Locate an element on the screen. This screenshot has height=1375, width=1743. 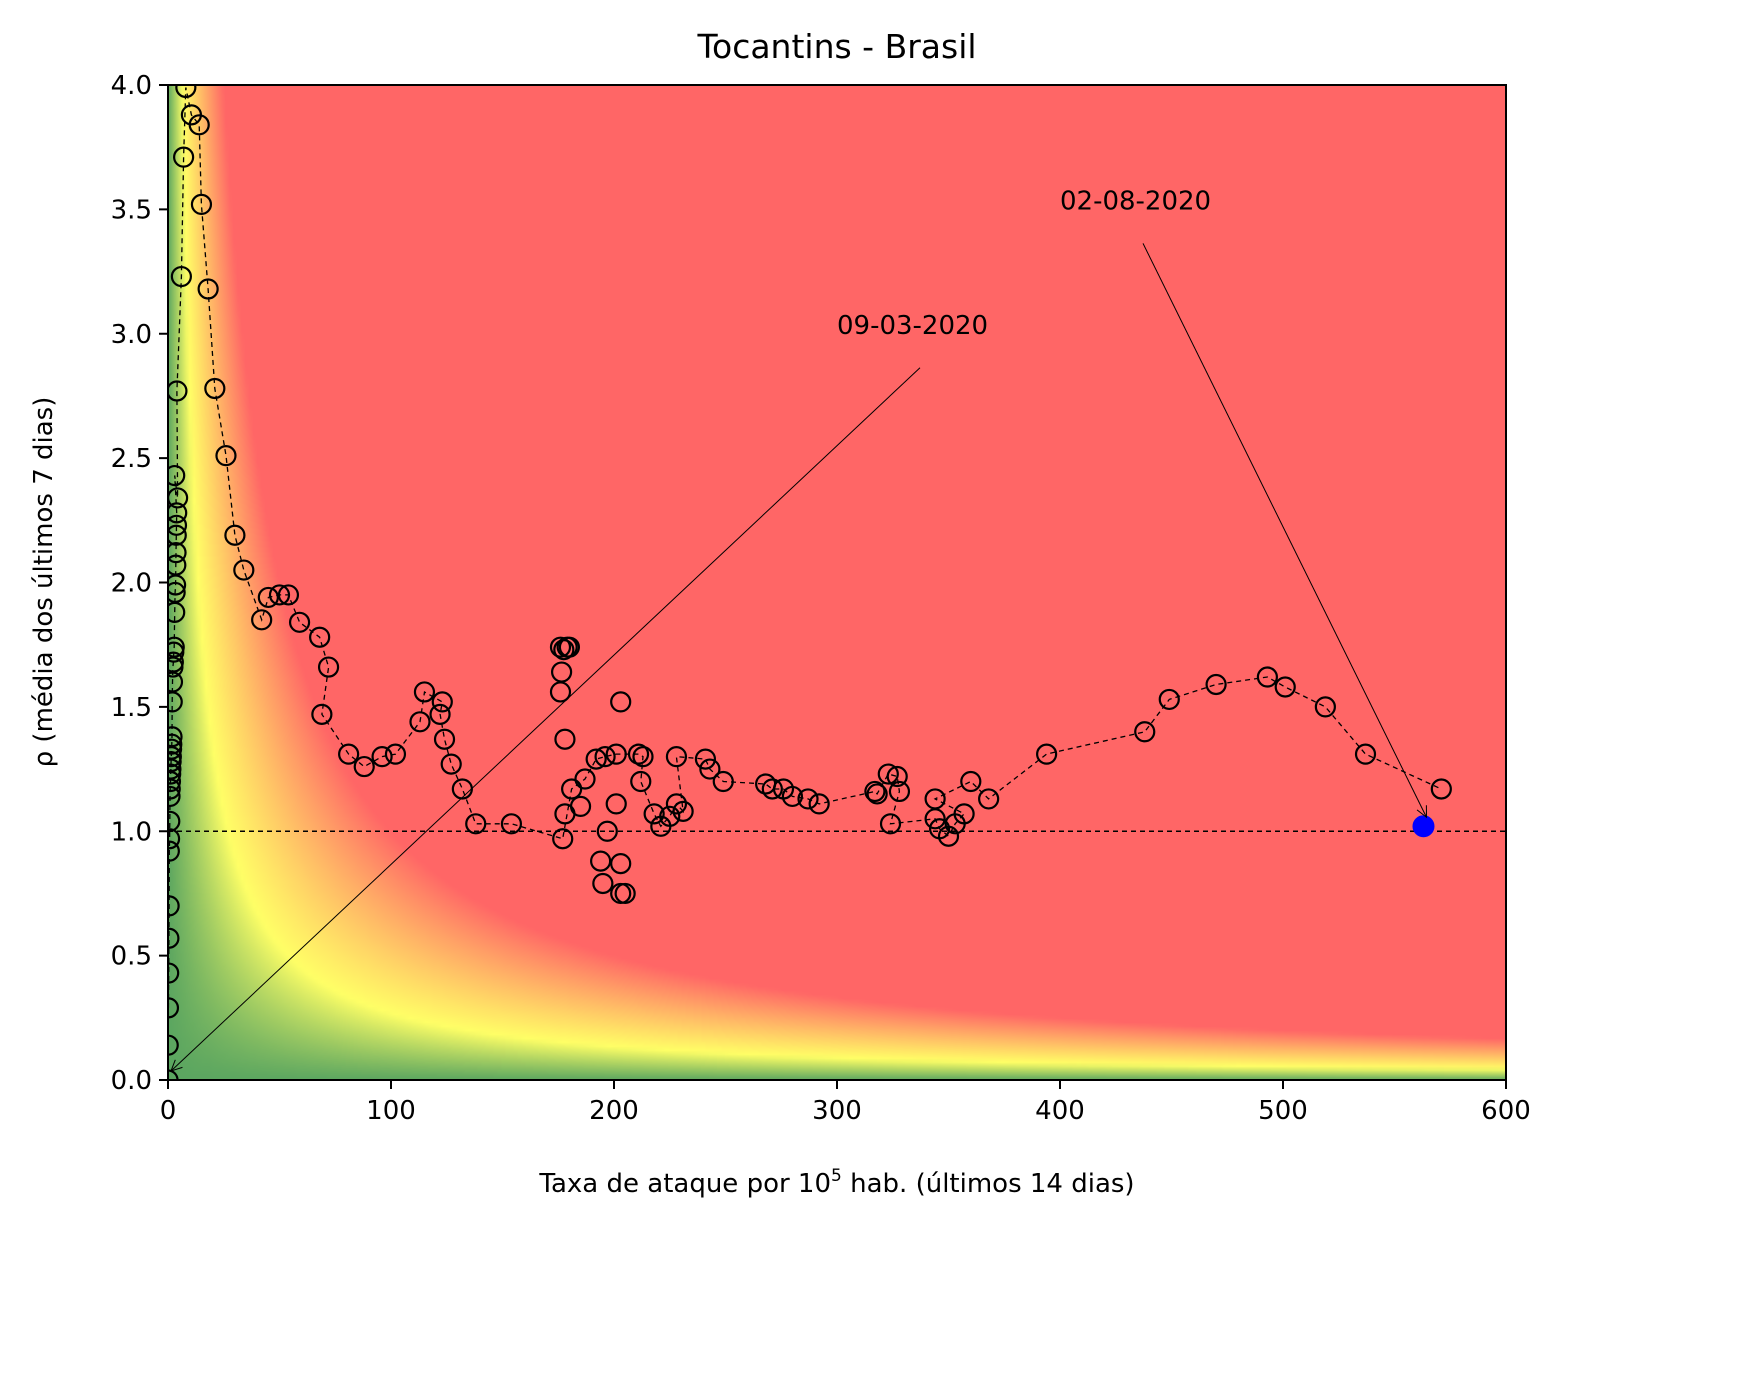
x-axis-label-suffix: hab. (últimos 14 dias) is located at coordinates (988, 1184).